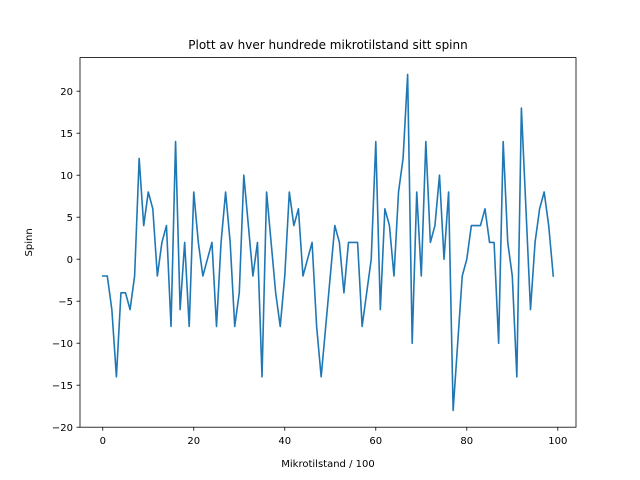 Image resolution: width=640 pixels, height=480 pixels. Describe the element at coordinates (66, 92) in the screenshot. I see `y-tick-label: 20` at that location.